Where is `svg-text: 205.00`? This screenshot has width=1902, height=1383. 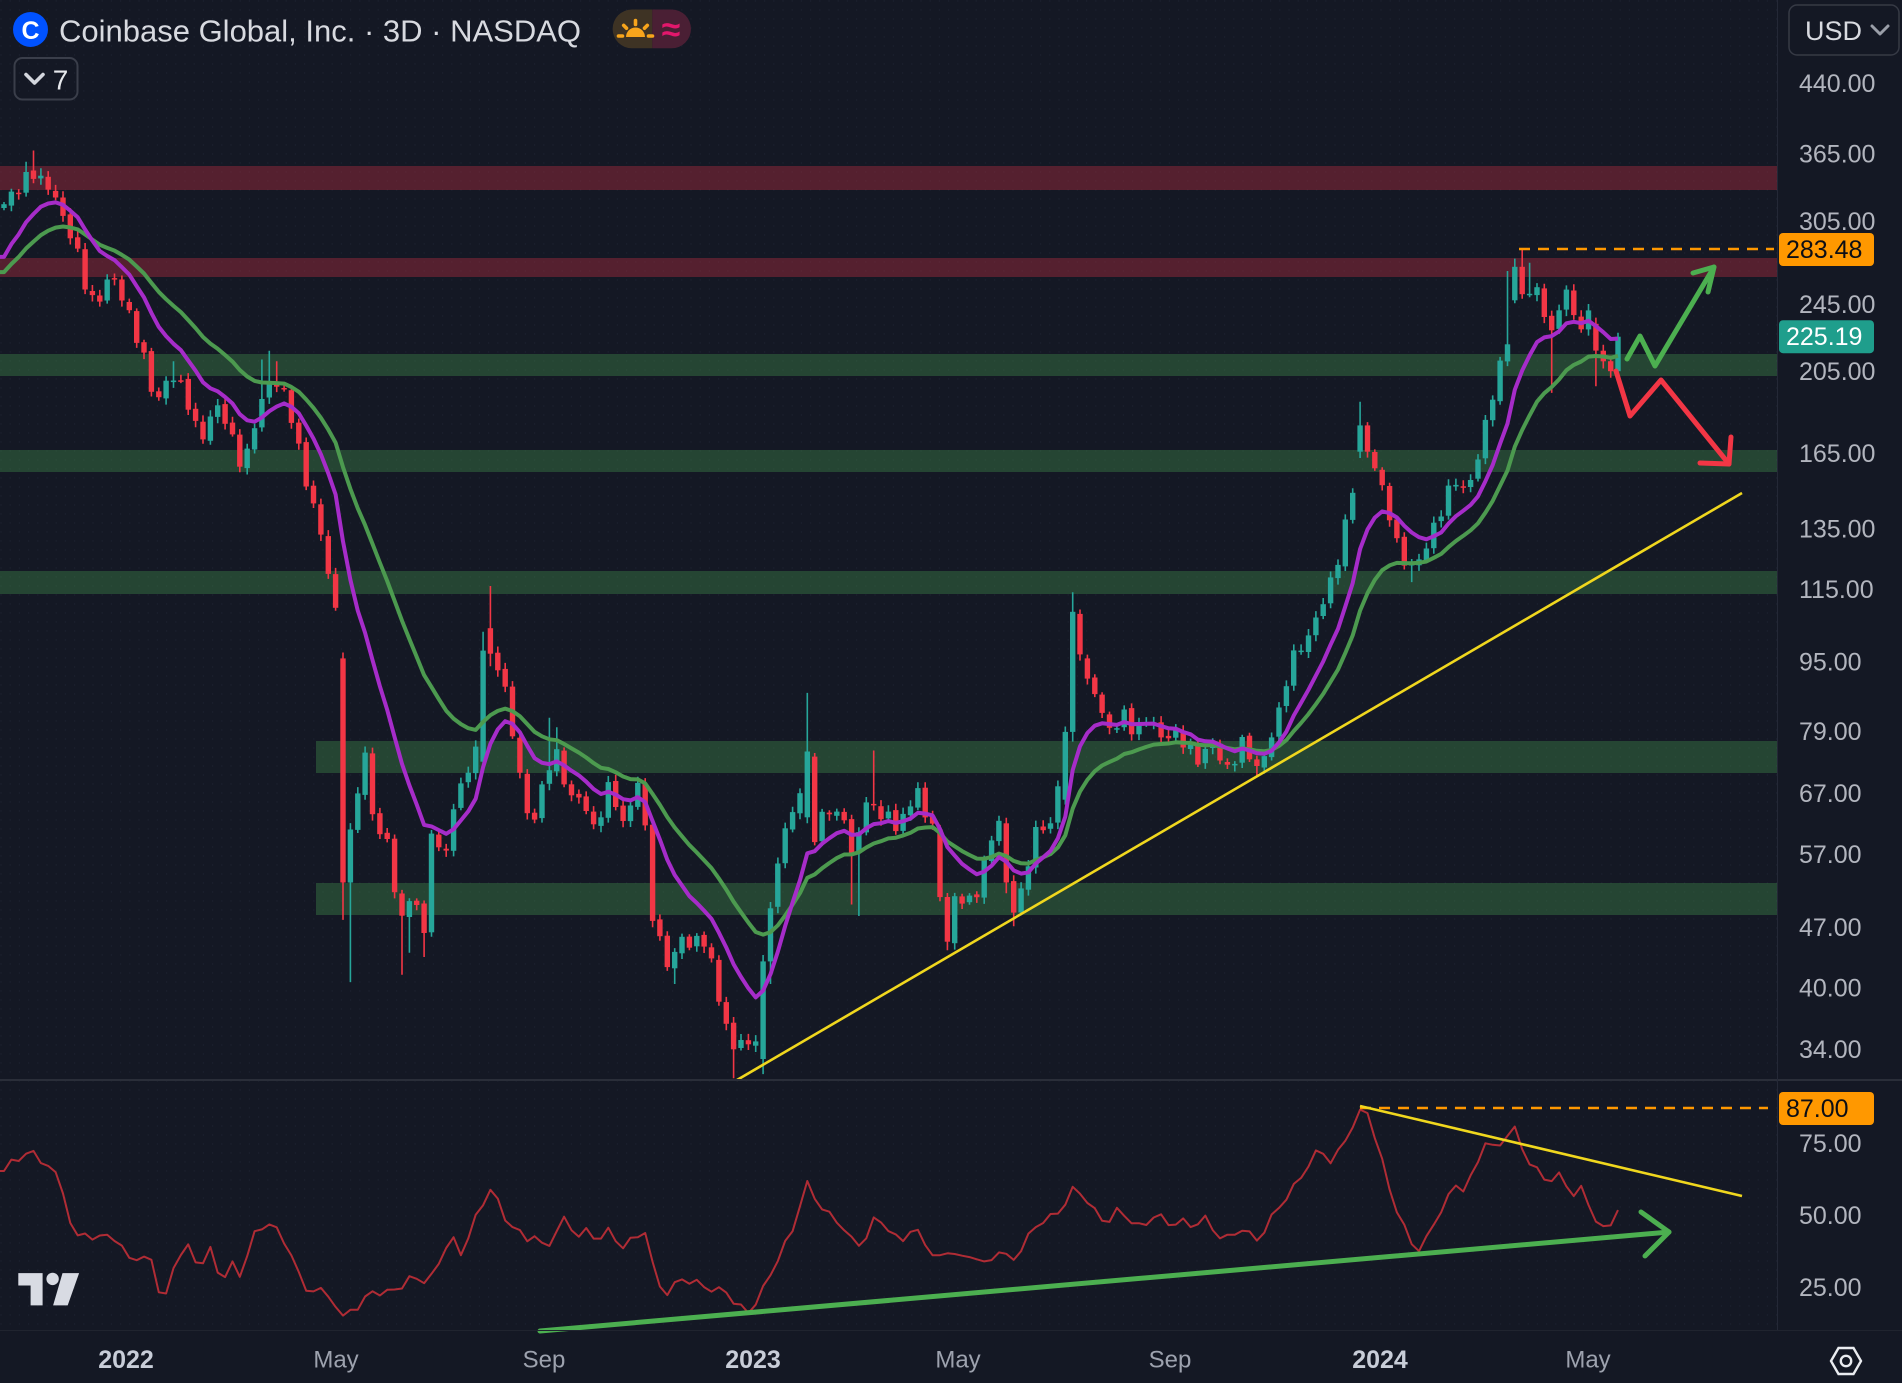 svg-text: 205.00 is located at coordinates (1837, 372).